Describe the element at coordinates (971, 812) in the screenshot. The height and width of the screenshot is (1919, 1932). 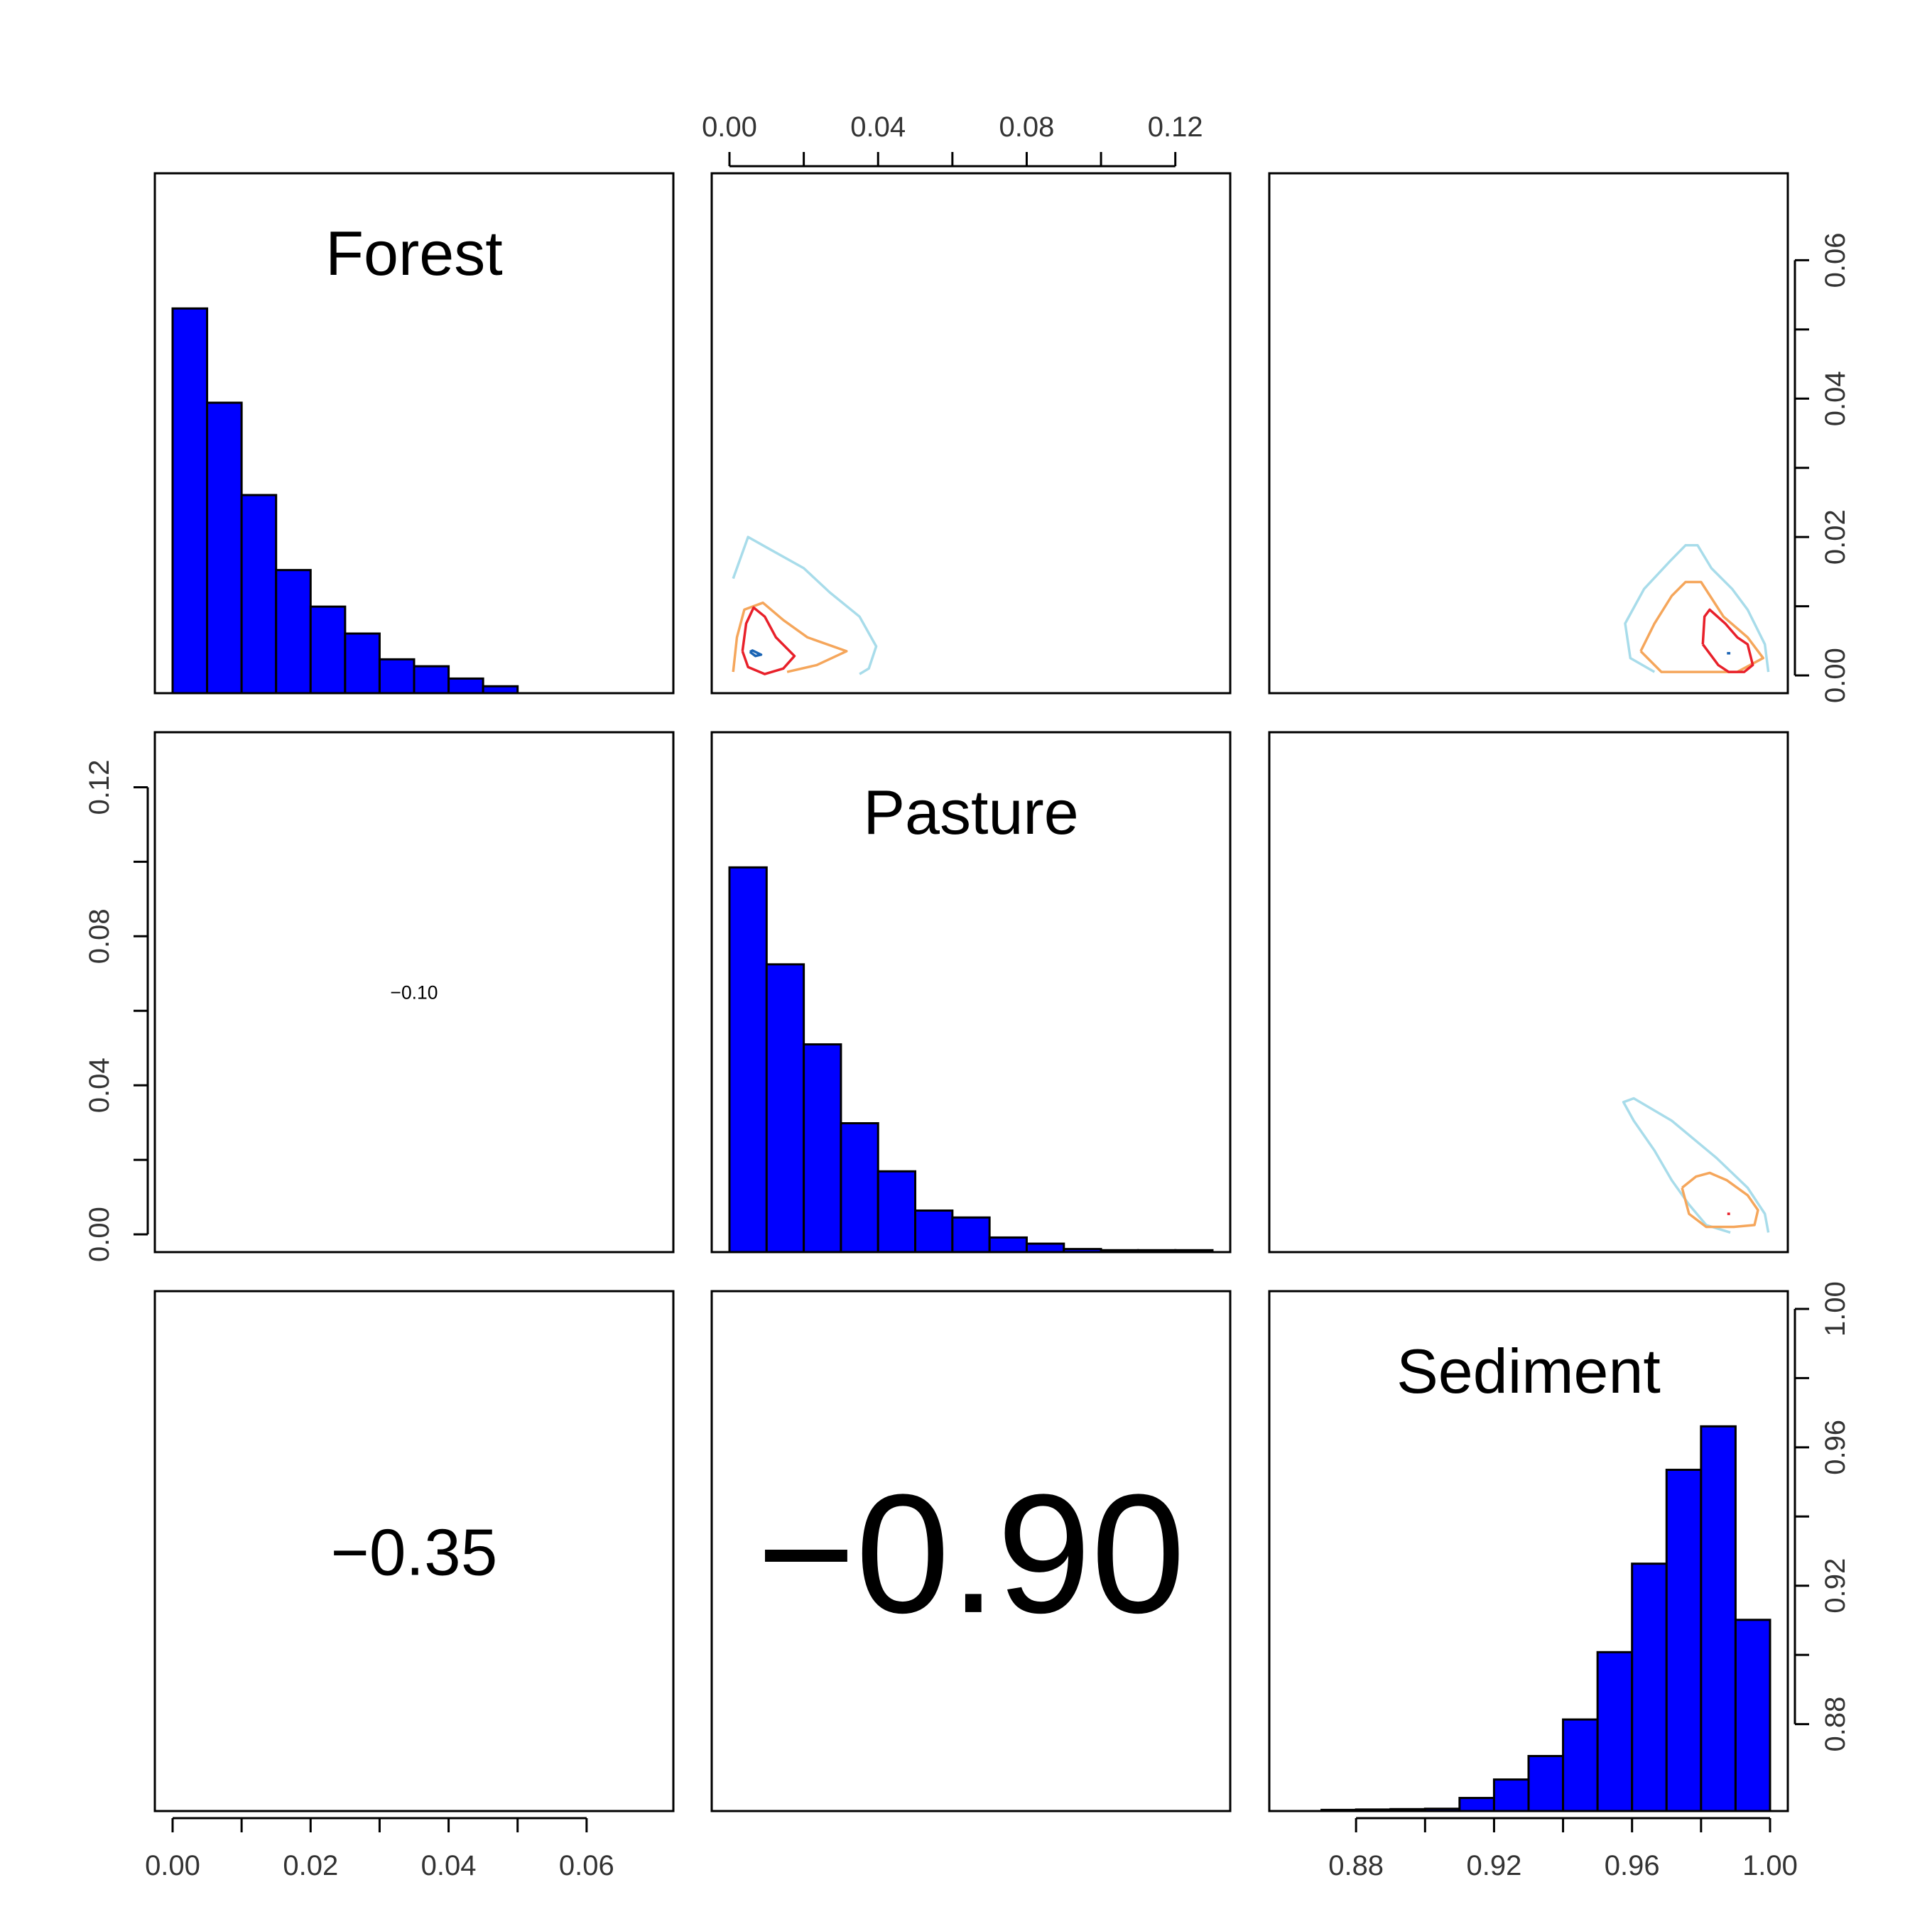
I see `variable-label-pasture: Pasture` at that location.